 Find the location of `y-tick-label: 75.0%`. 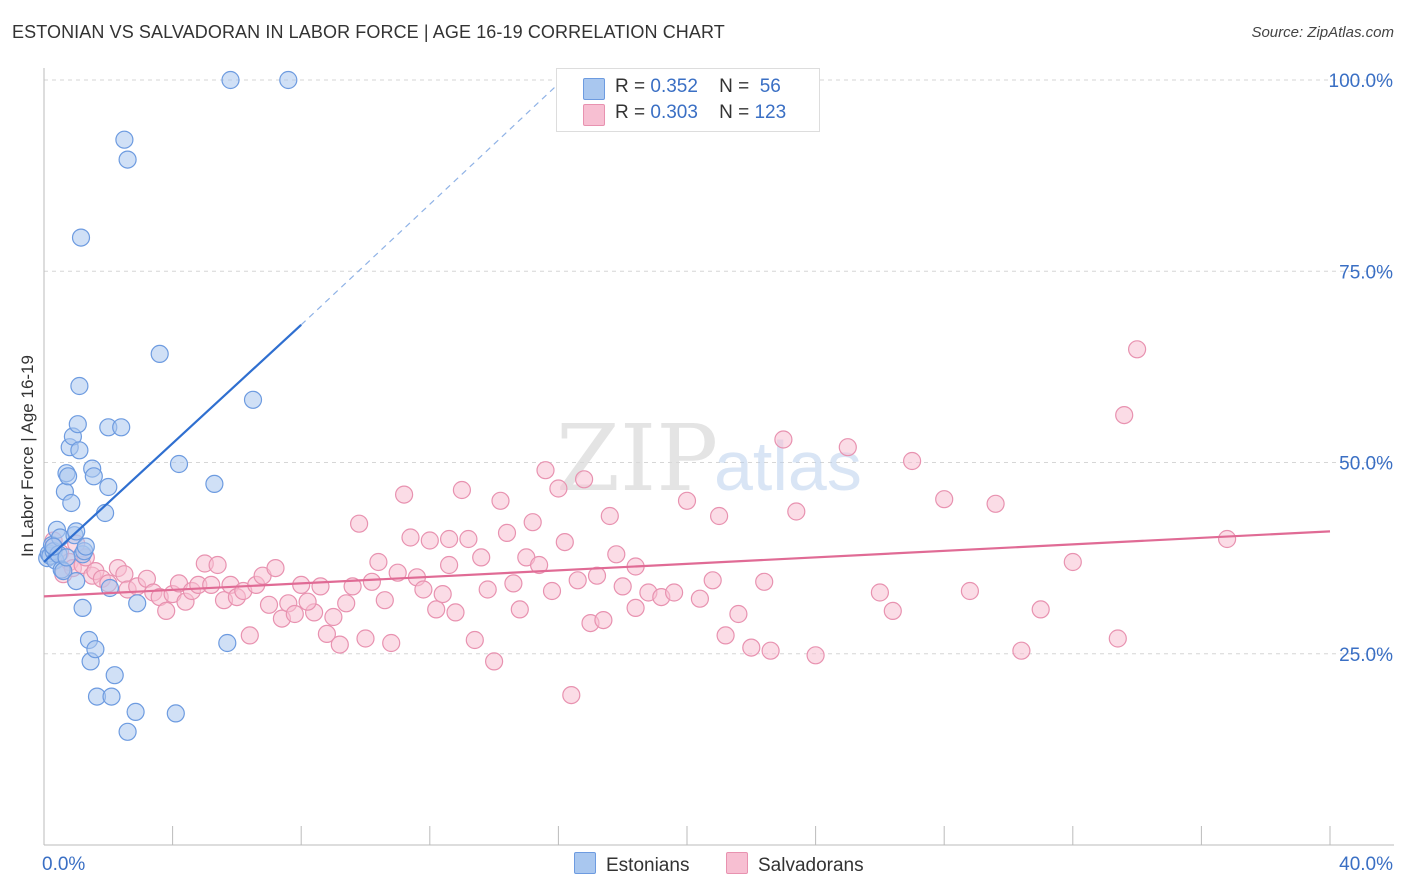

y-tick-label: 75.0% is located at coordinates (1366, 272).